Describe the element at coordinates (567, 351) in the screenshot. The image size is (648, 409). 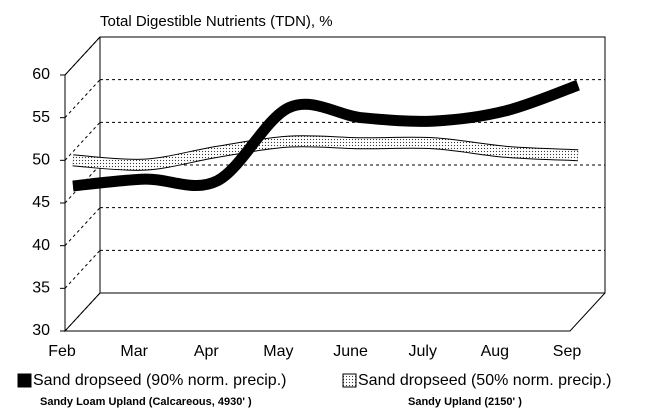
I see `x-tick-label: Sep` at that location.